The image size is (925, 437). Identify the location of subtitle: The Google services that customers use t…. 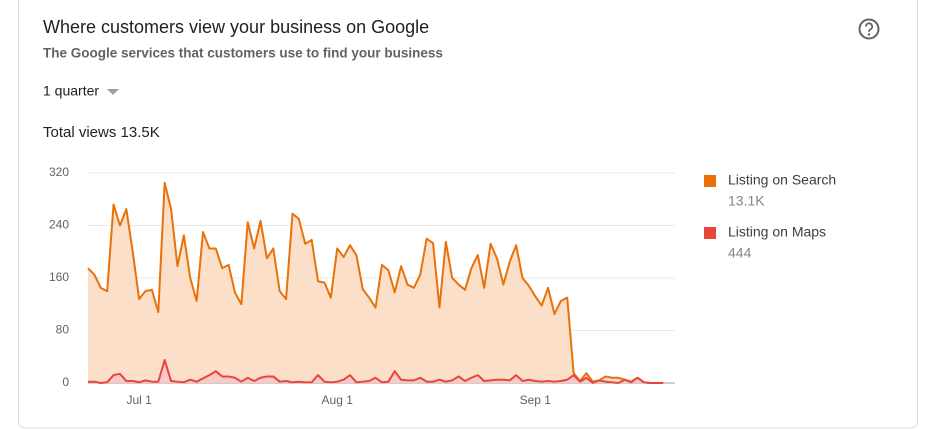
(243, 53).